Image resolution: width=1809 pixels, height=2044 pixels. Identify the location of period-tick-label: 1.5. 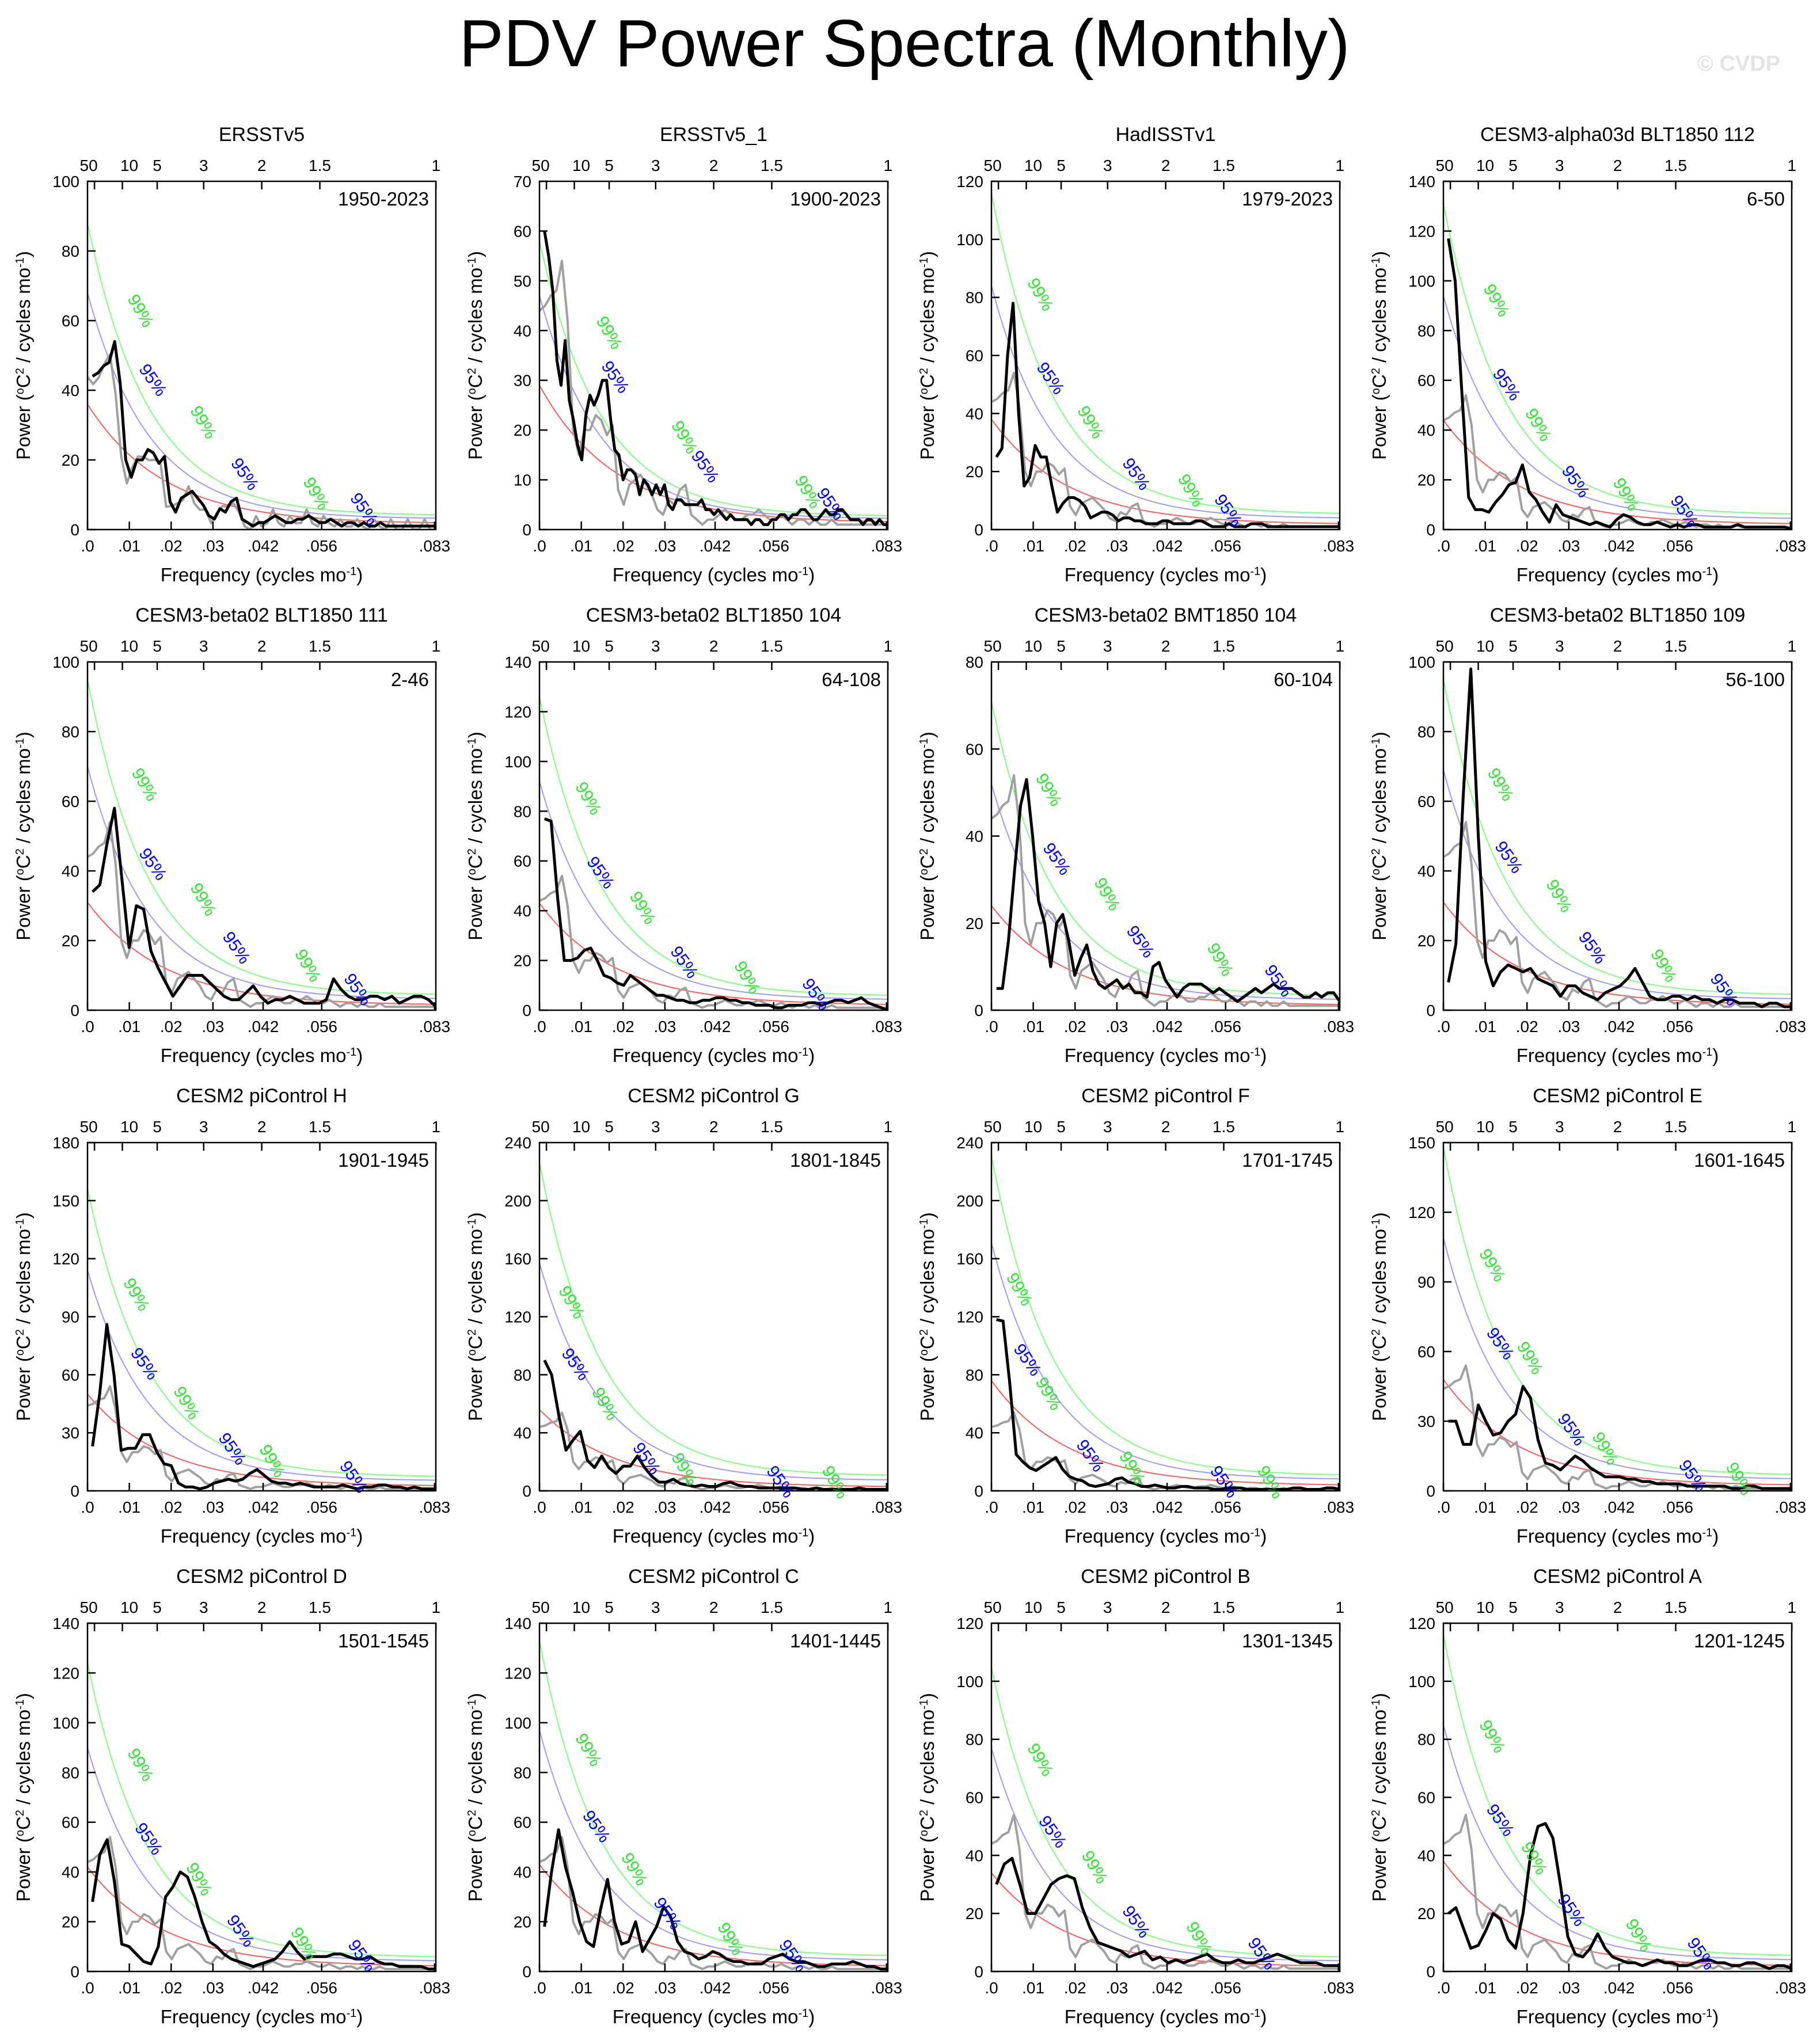
(772, 646).